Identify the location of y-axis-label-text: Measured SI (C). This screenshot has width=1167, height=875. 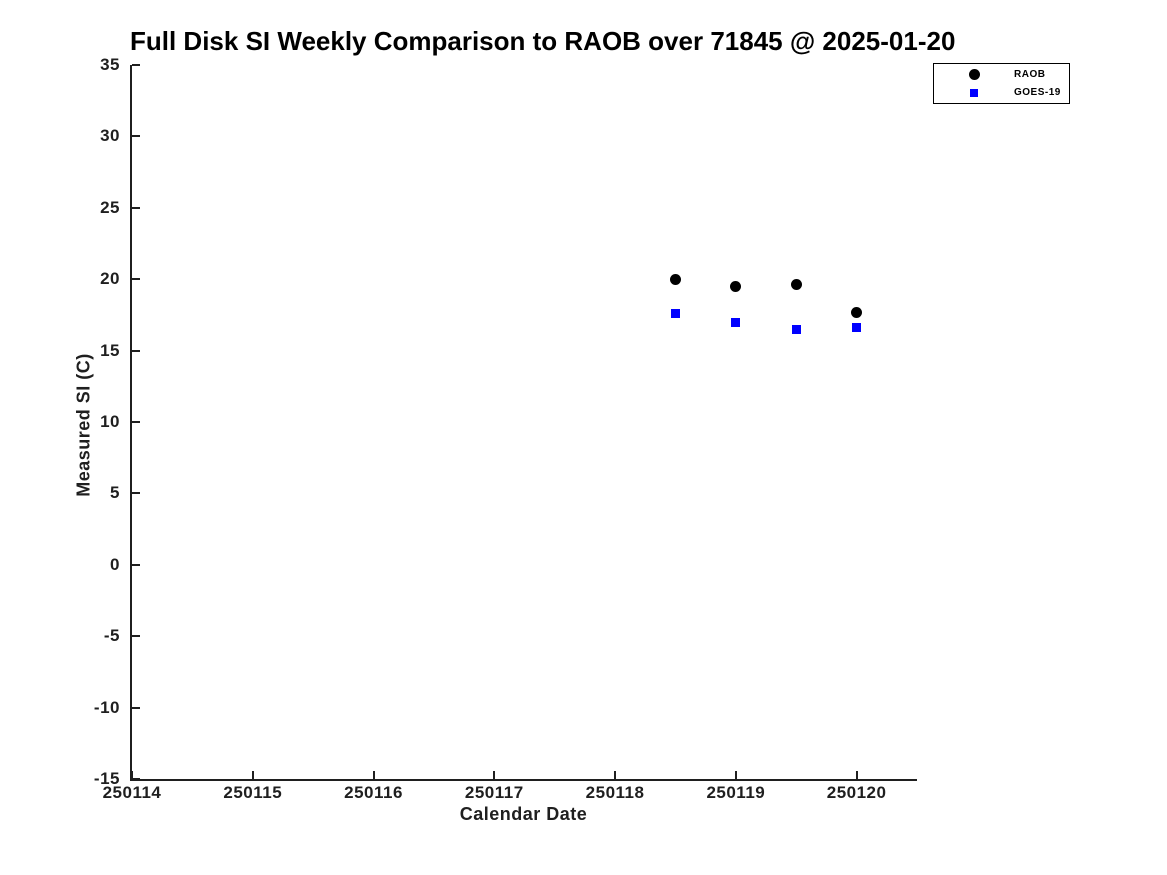
(83, 425).